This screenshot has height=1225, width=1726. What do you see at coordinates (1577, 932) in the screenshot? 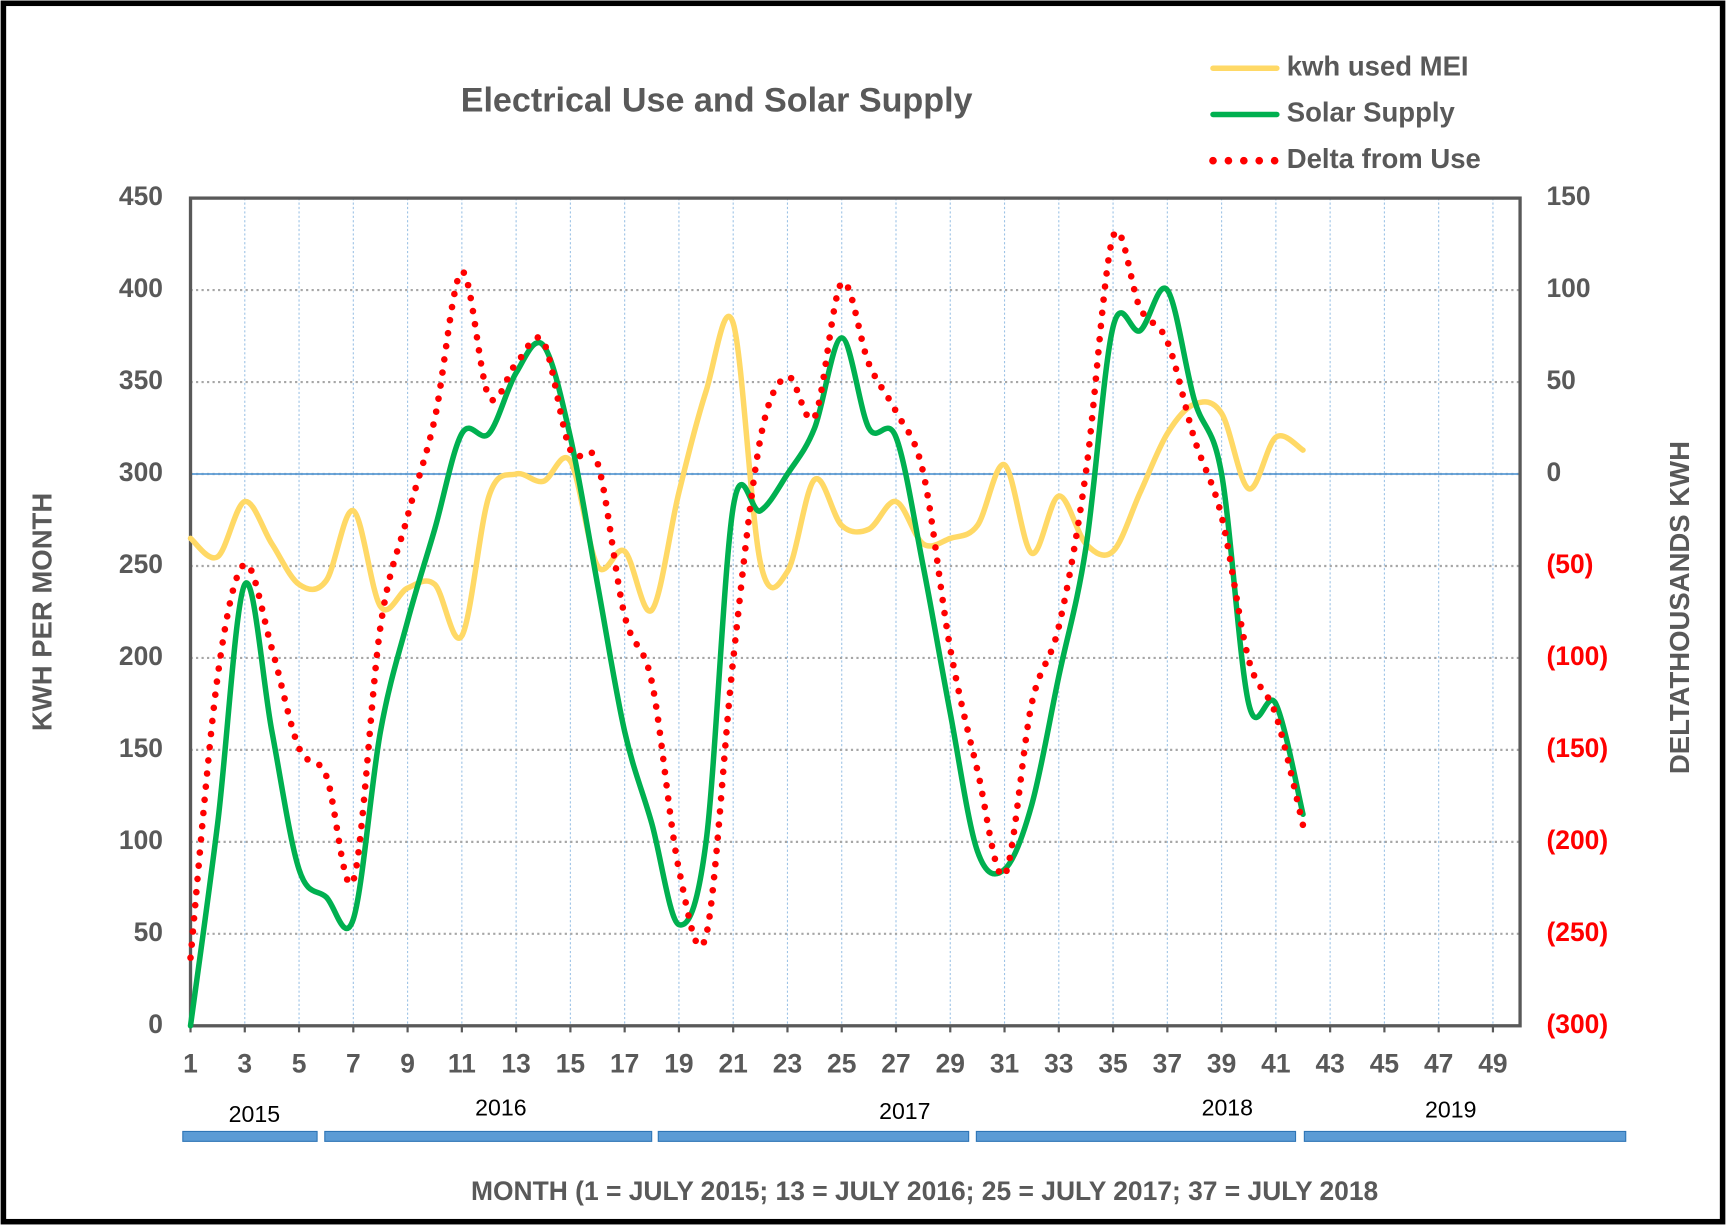
I see `y2-tick-label: (250)` at bounding box center [1577, 932].